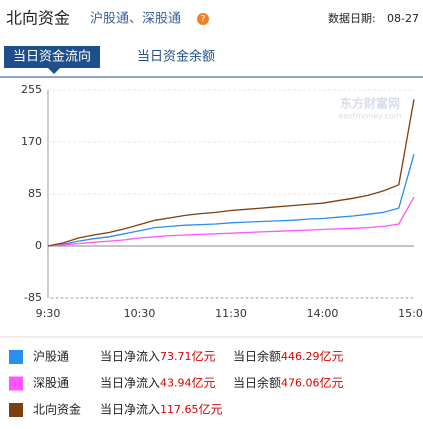 The height and width of the screenshot is (429, 423). What do you see at coordinates (176, 383) in the screenshot?
I see `legend-value: 43.94` at bounding box center [176, 383].